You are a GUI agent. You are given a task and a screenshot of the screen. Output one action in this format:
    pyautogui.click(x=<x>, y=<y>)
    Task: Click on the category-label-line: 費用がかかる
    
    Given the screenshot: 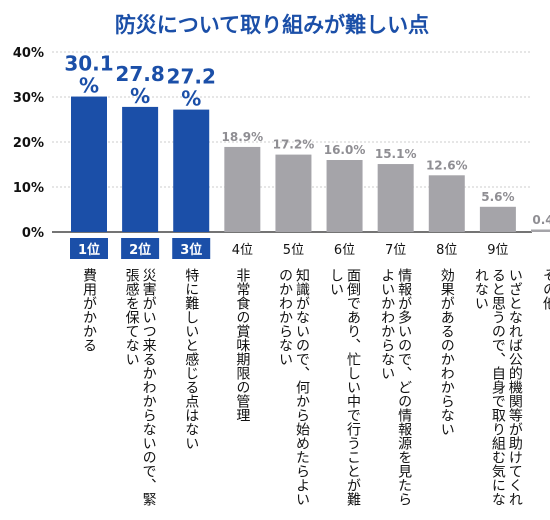 What is the action you would take?
    pyautogui.click(x=89, y=310)
    